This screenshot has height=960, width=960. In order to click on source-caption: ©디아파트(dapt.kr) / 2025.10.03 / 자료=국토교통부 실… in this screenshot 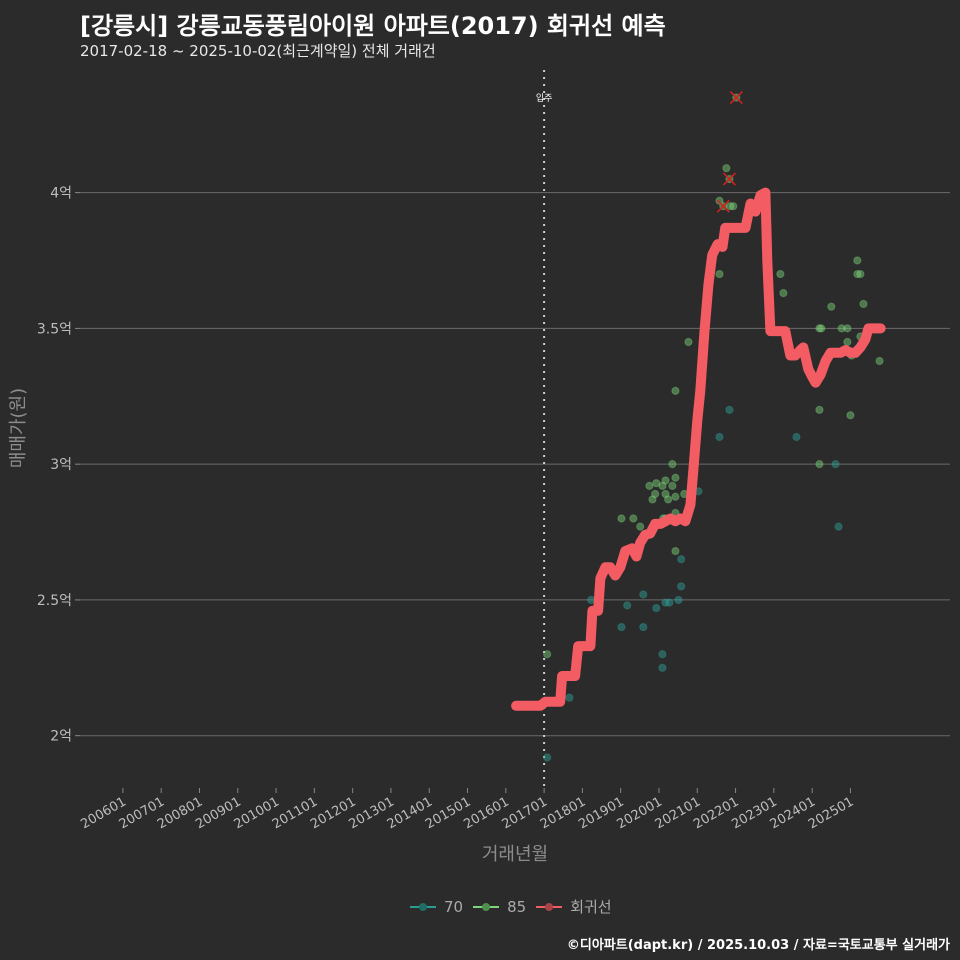, I will do `click(758, 945)`.